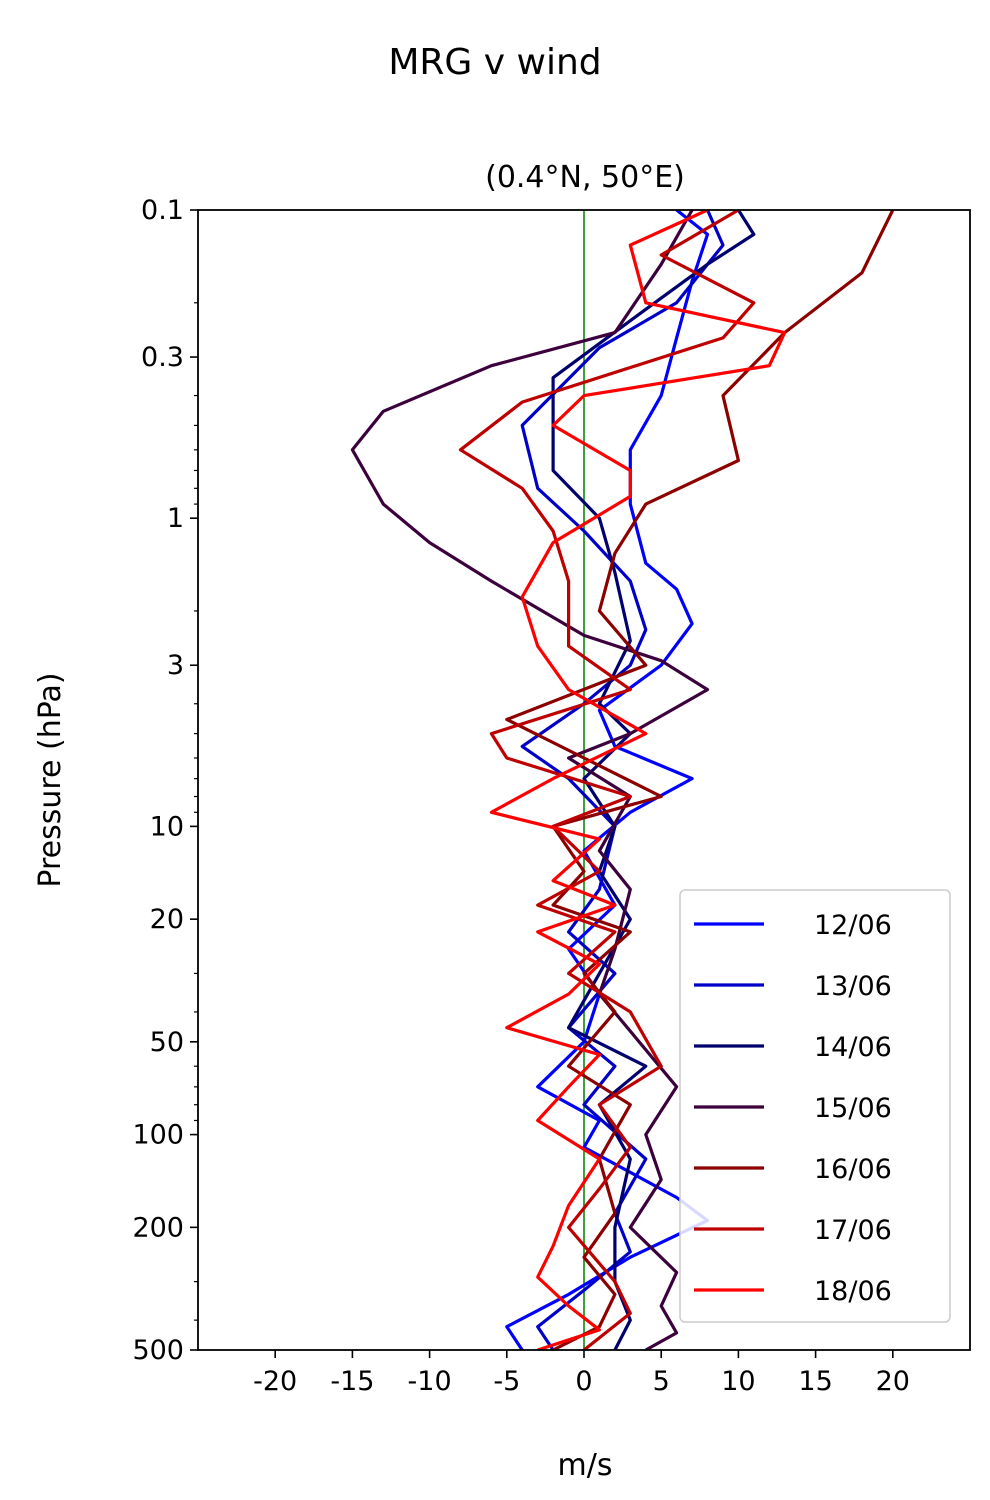 This screenshot has height=1500, width=990. Describe the element at coordinates (162, 210) in the screenshot. I see `y-tick-label: 0.1` at that location.